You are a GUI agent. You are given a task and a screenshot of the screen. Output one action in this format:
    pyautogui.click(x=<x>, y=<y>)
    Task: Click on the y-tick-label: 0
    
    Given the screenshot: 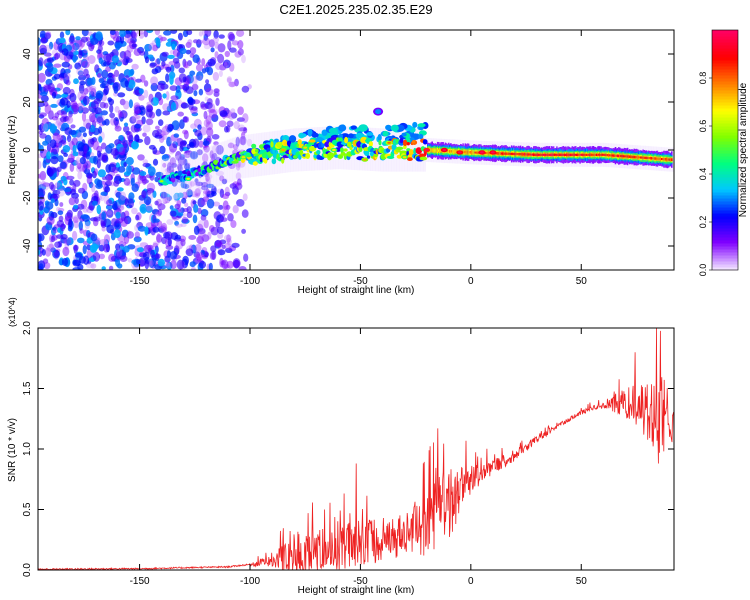 What is the action you would take?
    pyautogui.click(x=27, y=150)
    